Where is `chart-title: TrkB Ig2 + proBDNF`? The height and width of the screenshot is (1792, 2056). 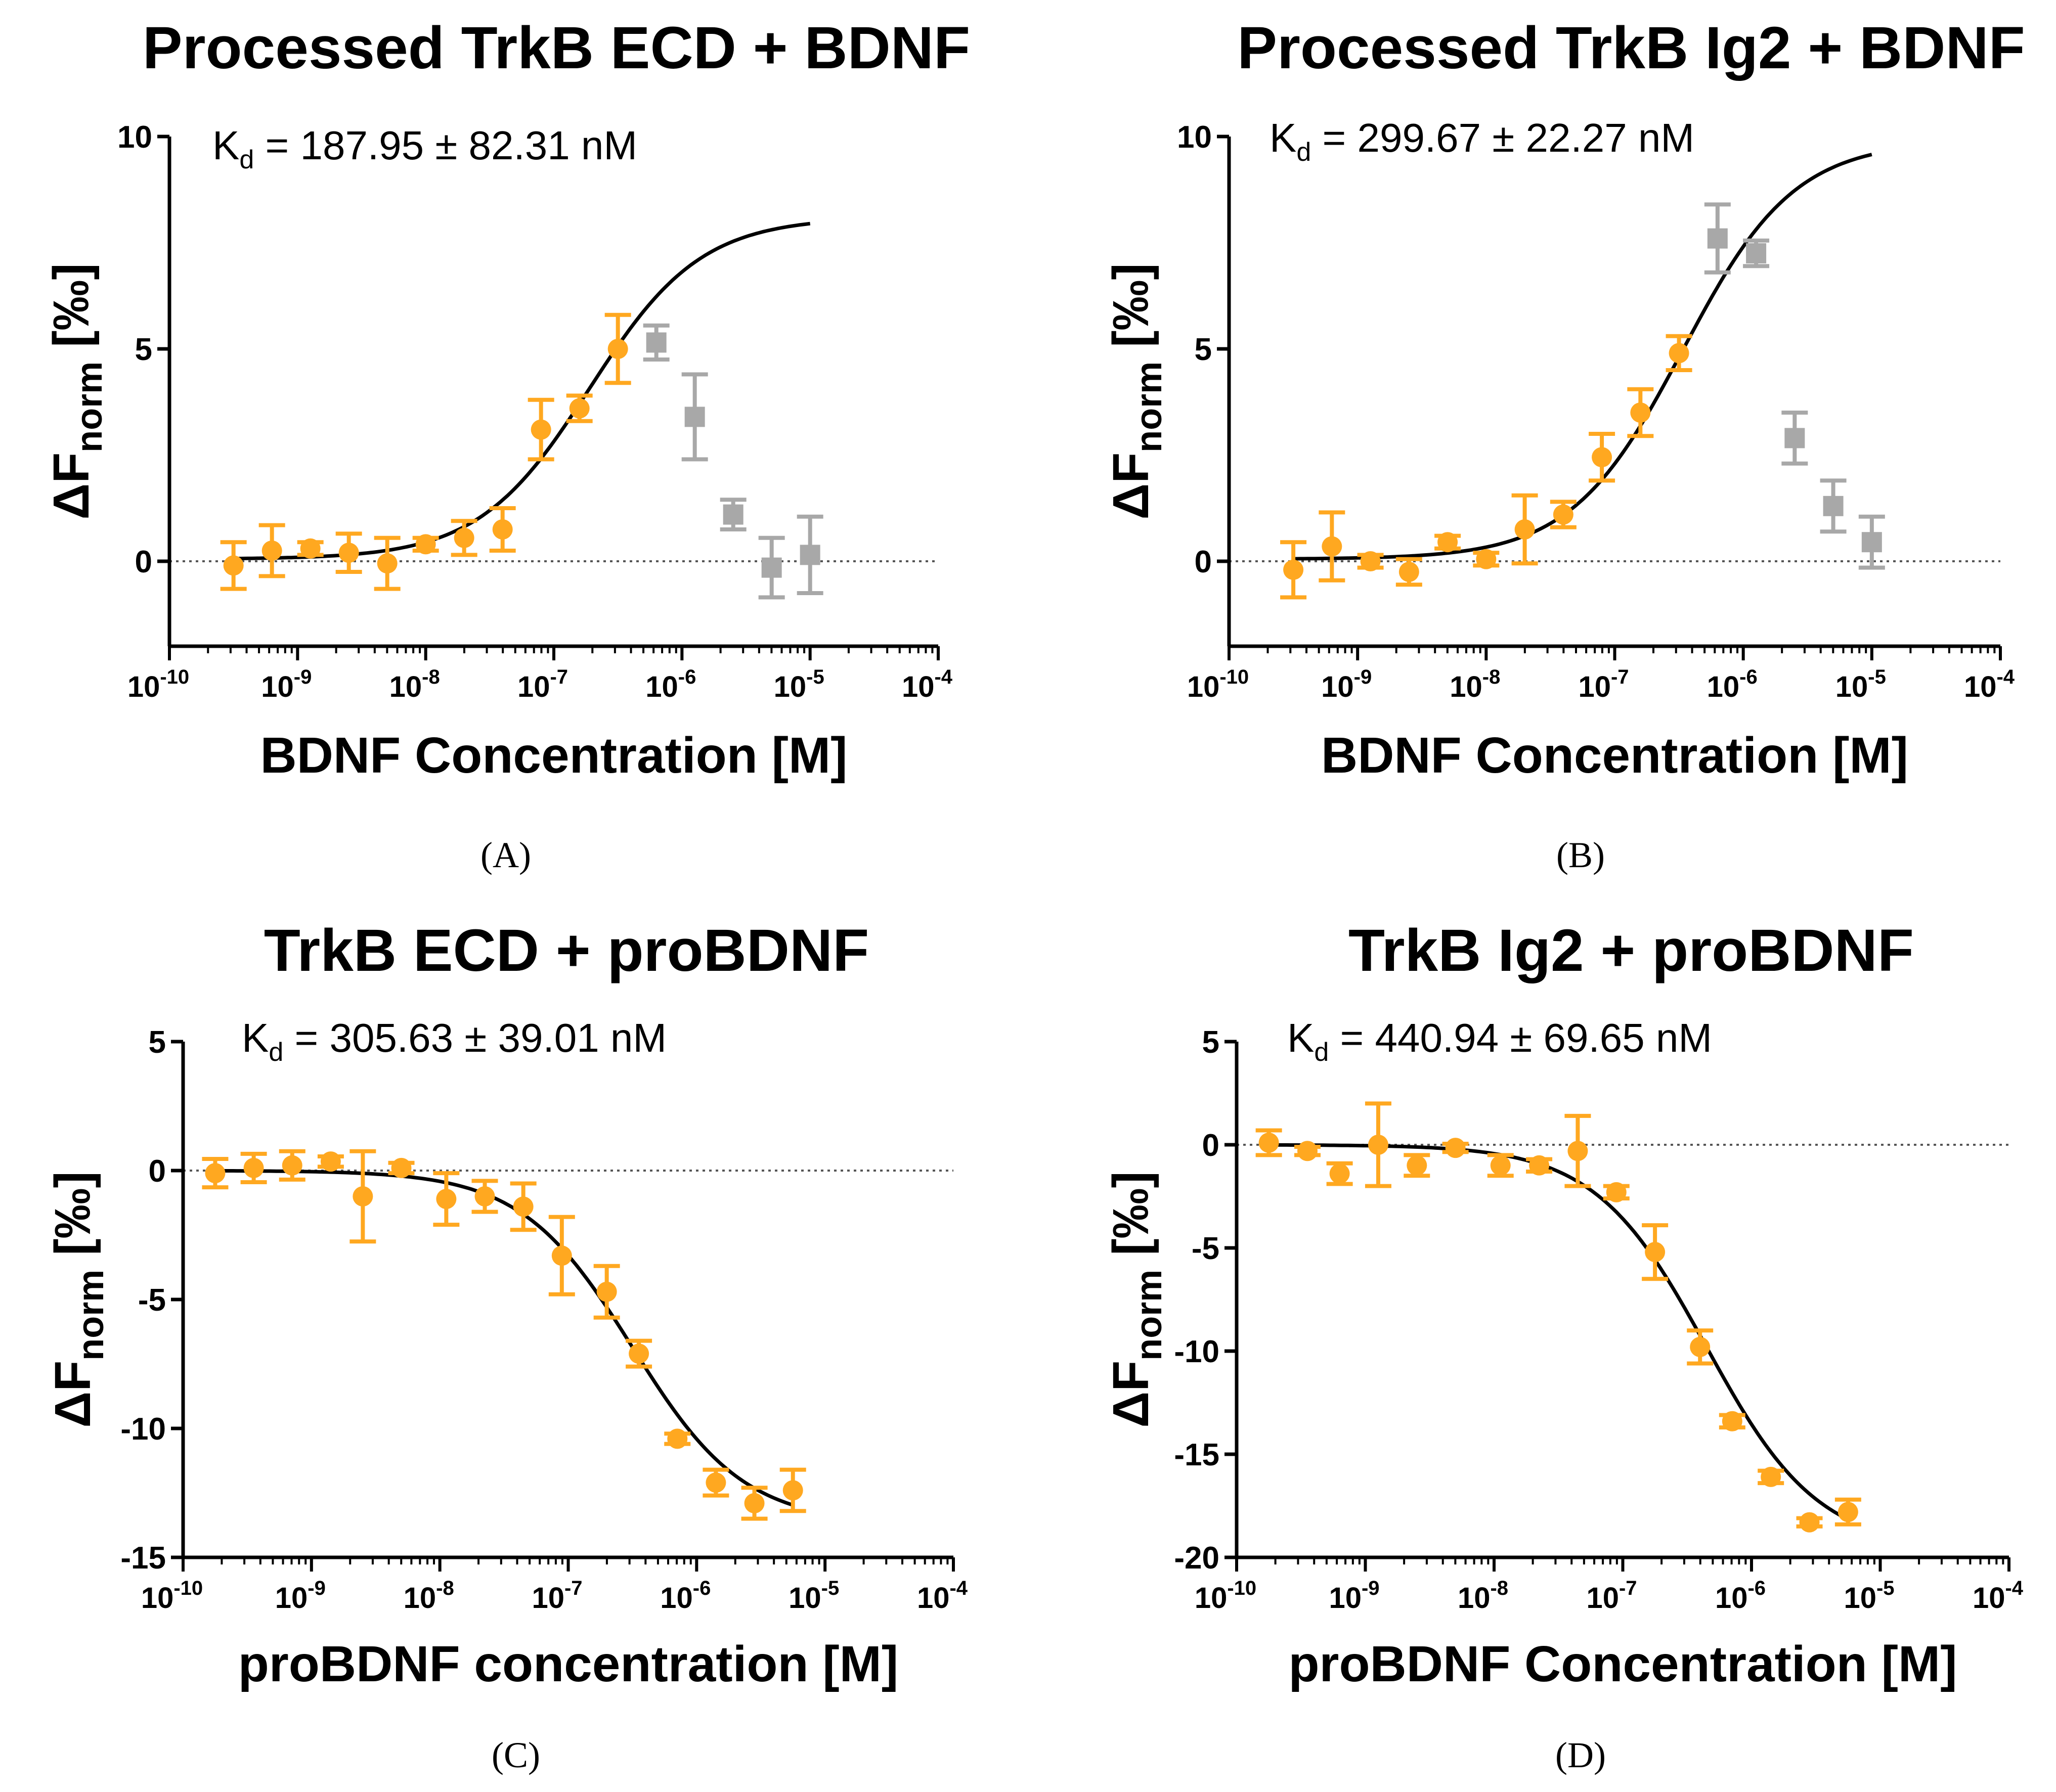
chart-title: TrkB Ig2 + proBDNF is located at coordinates (1631, 950).